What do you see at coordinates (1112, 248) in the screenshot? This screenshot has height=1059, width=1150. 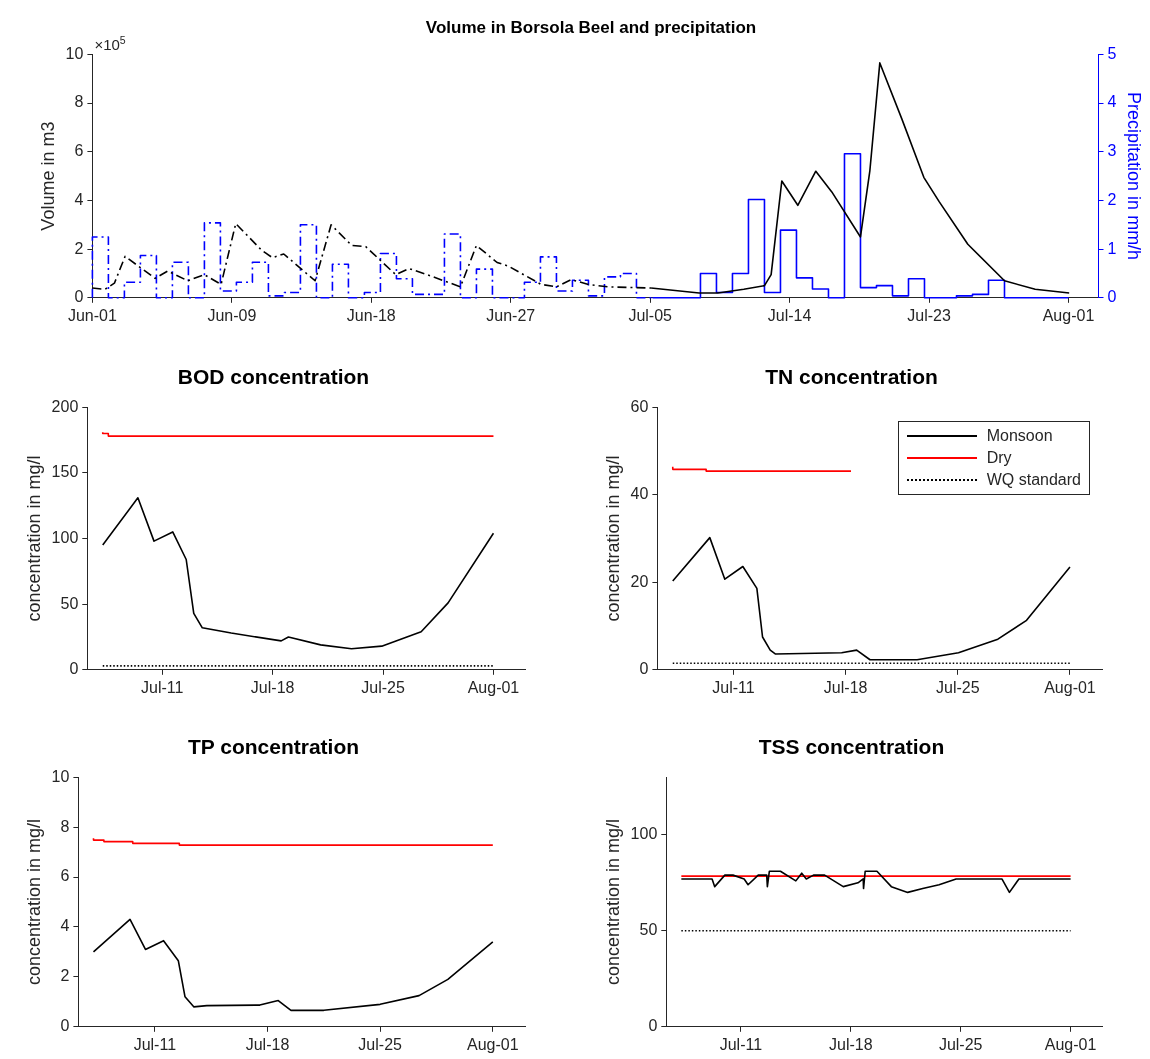 I see `y2-tick-label: 1` at bounding box center [1112, 248].